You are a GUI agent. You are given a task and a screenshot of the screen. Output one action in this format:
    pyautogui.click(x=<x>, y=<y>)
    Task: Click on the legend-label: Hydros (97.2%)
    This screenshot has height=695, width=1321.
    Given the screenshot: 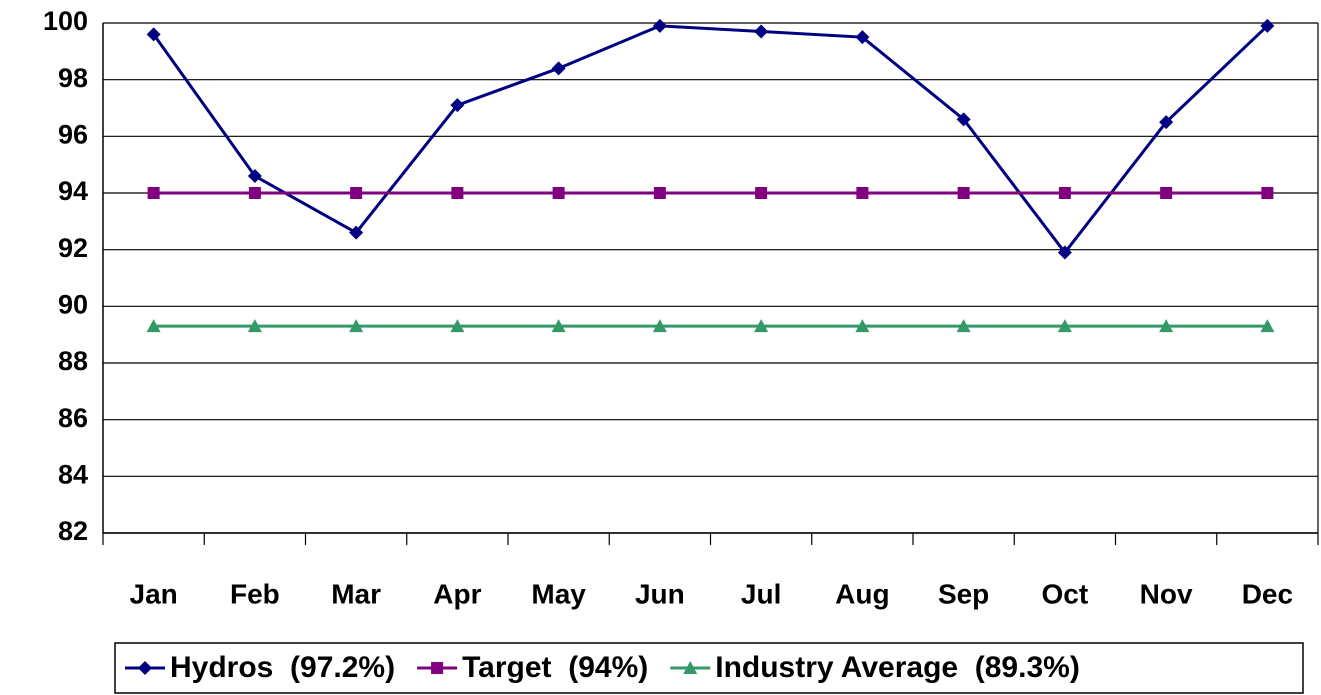 What is the action you would take?
    pyautogui.click(x=282, y=667)
    